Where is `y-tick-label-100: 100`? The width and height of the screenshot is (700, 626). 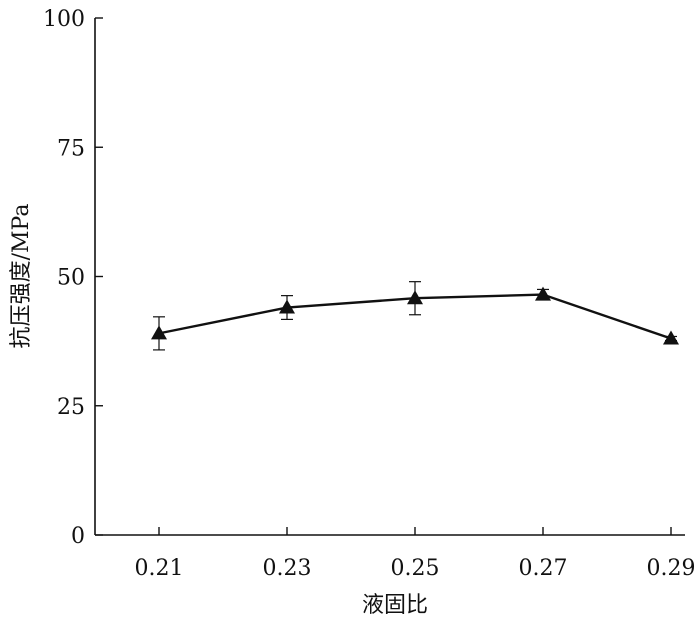
y-tick-label-100: 100 is located at coordinates (64, 19).